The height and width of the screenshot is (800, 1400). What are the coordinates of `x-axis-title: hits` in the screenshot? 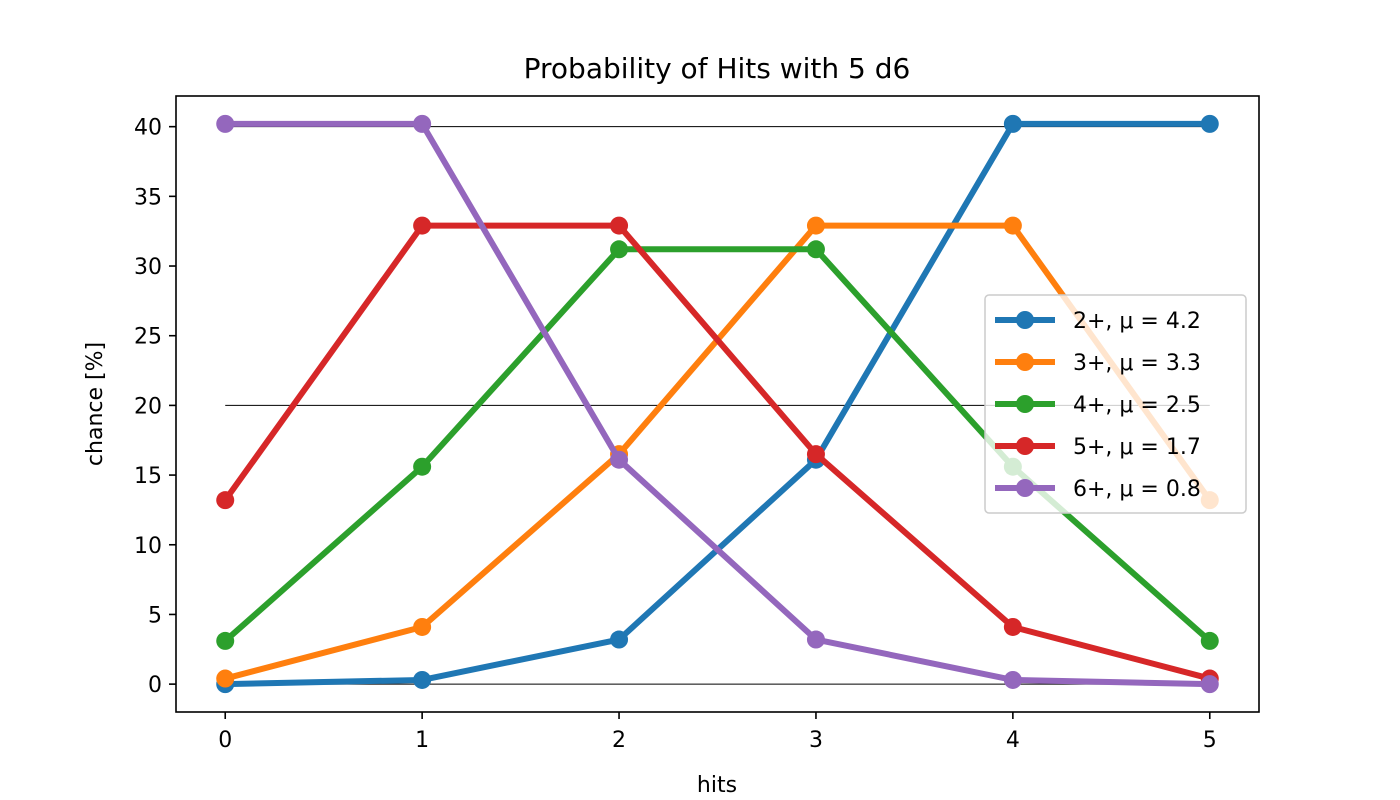 It's located at (717, 785).